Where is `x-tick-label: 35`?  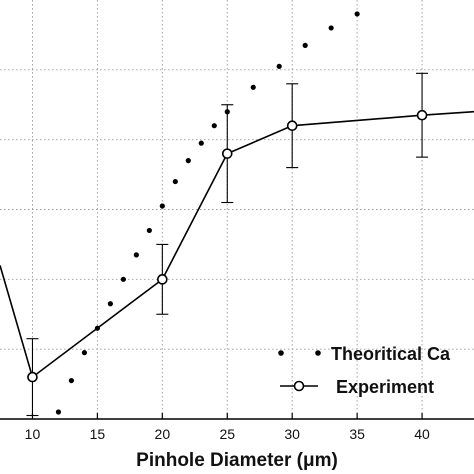
x-tick-label: 35 is located at coordinates (357, 434).